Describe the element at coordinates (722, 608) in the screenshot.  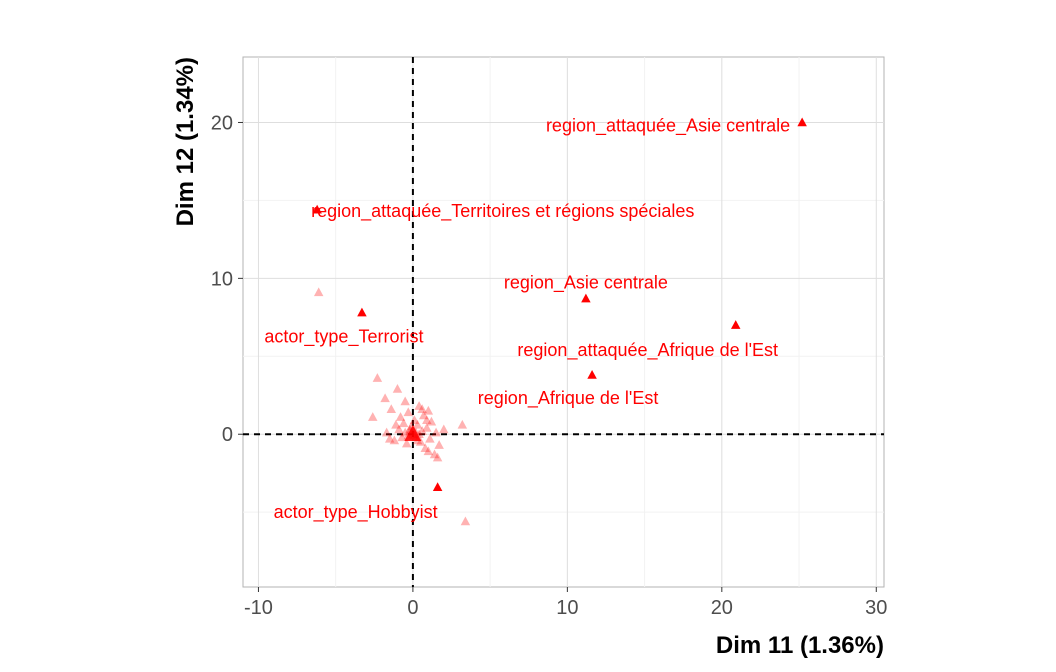
I see `x-tick-label: 20` at that location.